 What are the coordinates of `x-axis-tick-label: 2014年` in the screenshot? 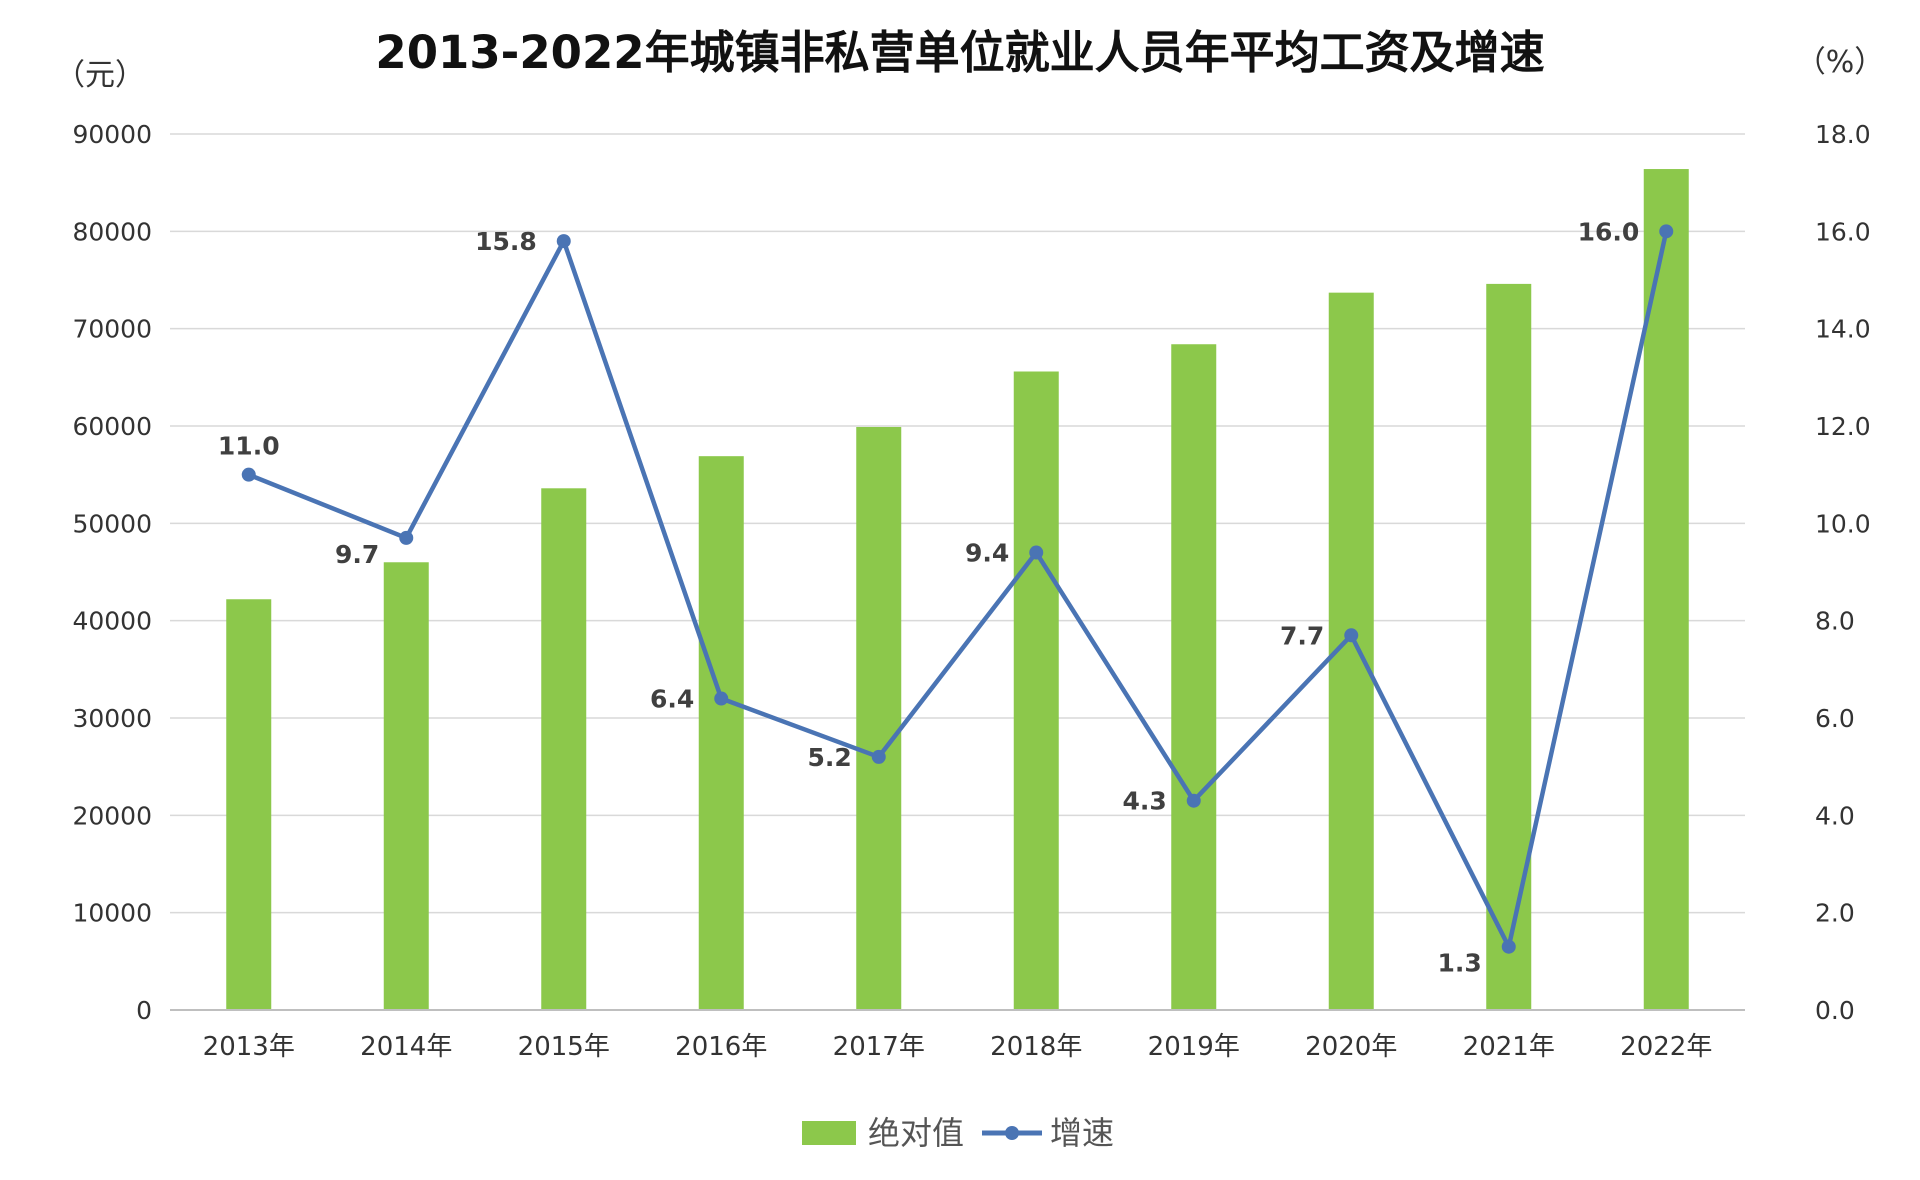 It's located at (406, 1047).